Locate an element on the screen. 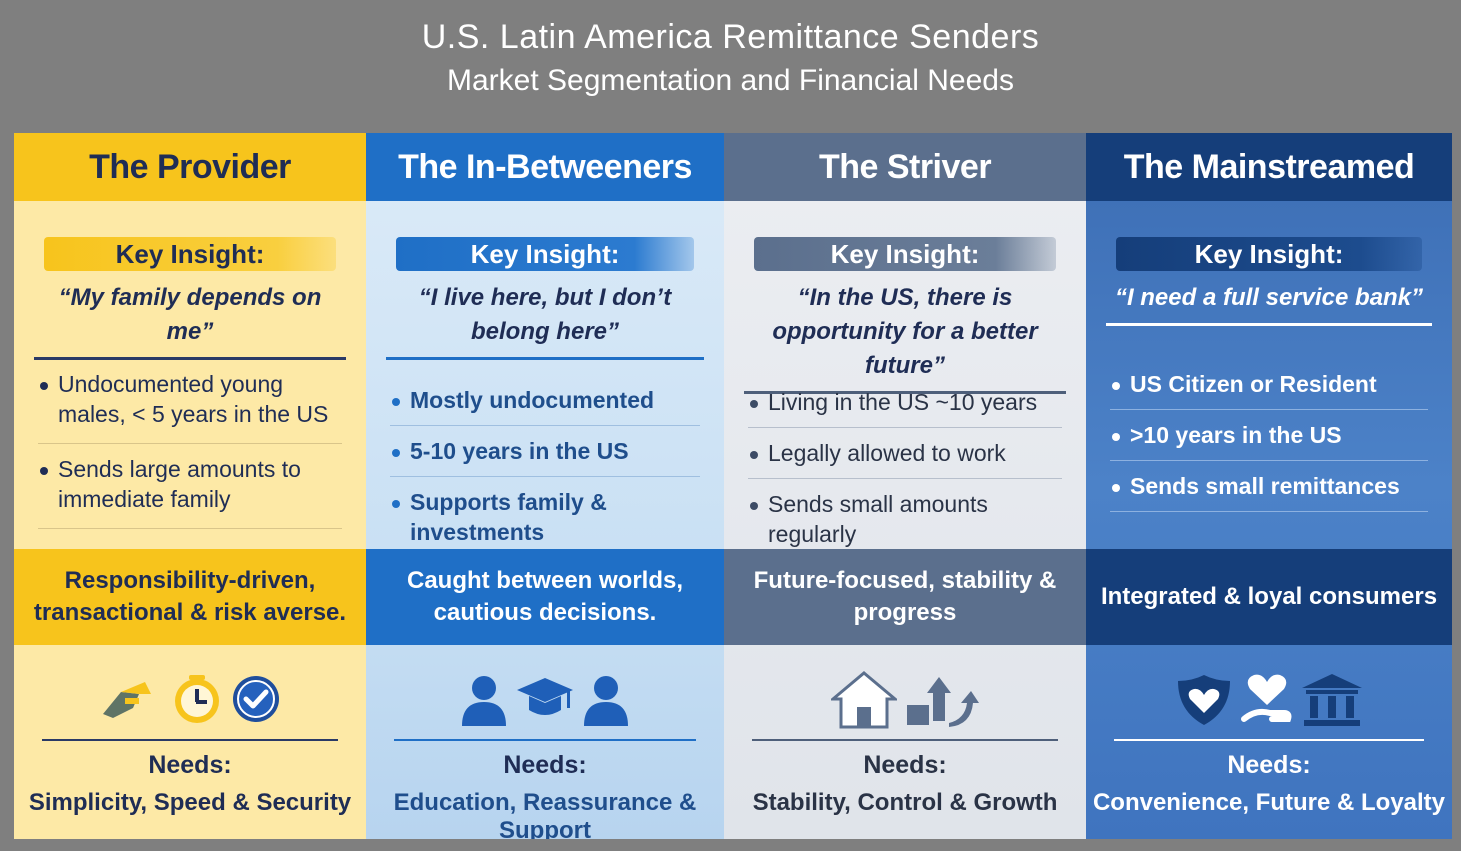 This screenshot has width=1461, height=851. segment-summary: Integrated & loyal consumers is located at coordinates (1269, 597).